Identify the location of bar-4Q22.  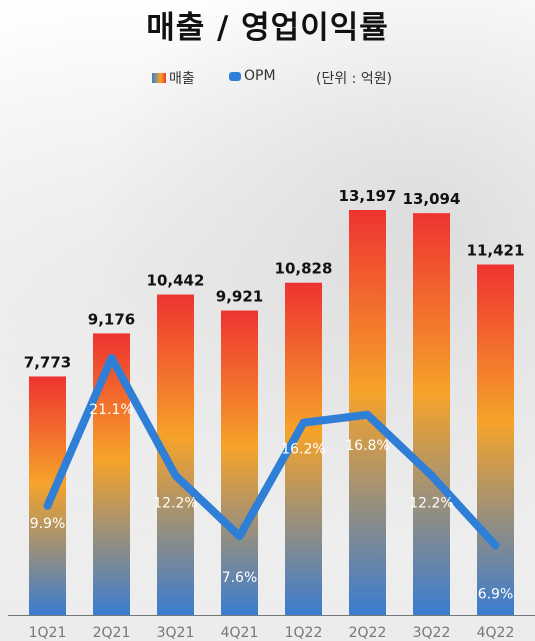
(495, 439).